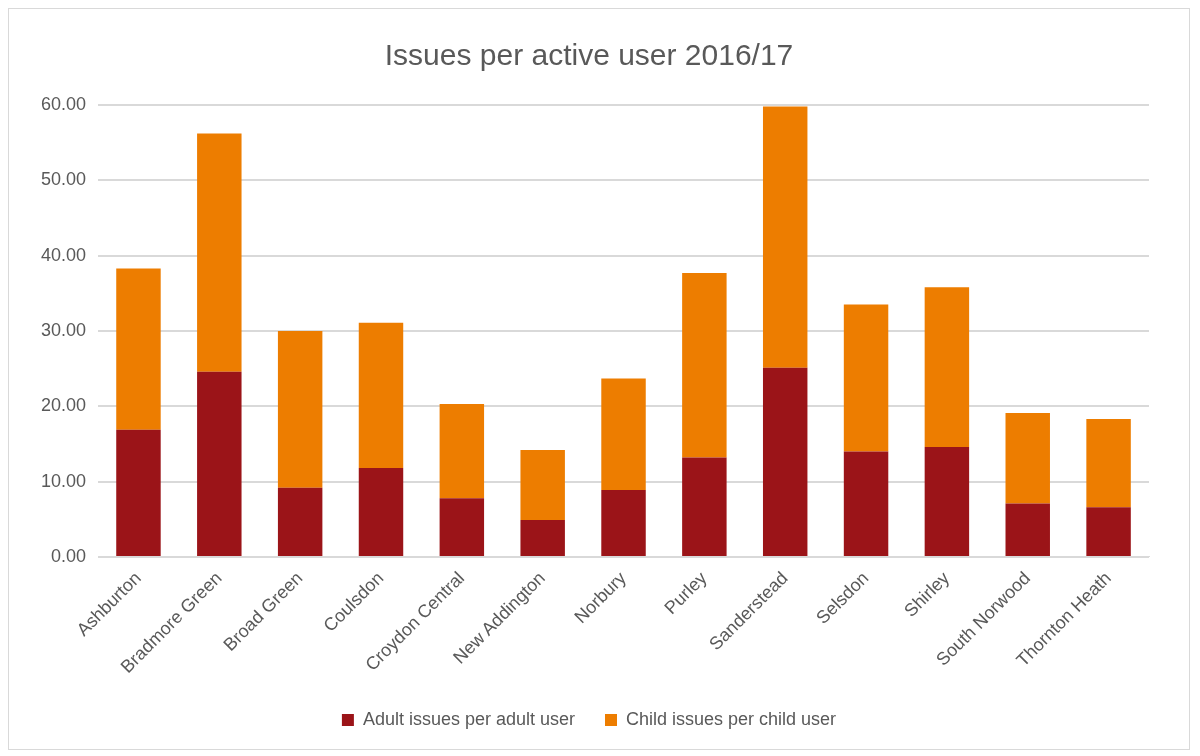 This screenshot has width=1200, height=756. I want to click on chart-title: Issues per active user 2016/17, so click(589, 55).